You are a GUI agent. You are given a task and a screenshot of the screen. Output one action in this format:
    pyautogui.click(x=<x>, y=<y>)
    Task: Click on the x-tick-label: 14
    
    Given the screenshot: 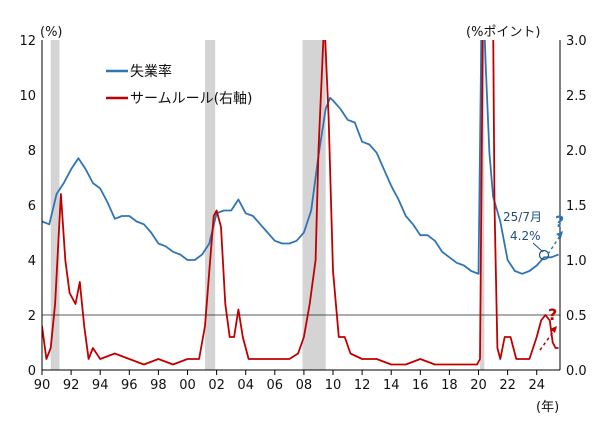 What is the action you would take?
    pyautogui.click(x=391, y=385)
    